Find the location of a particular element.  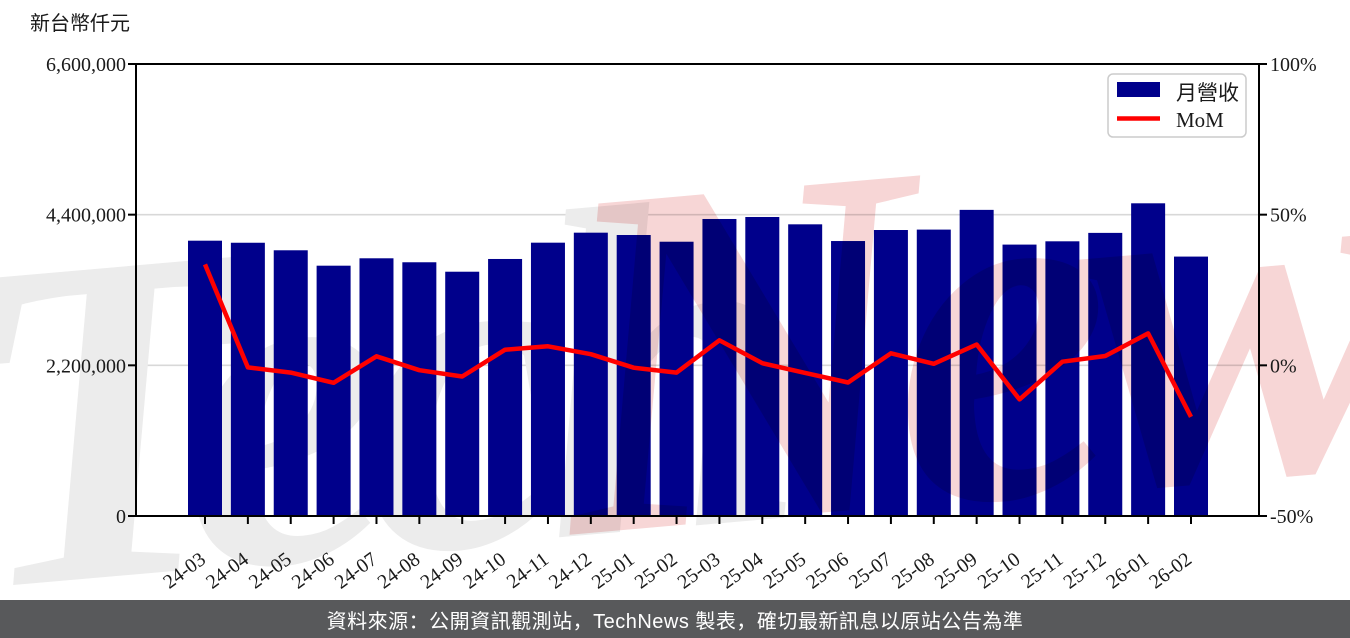

y-axis-tick-label: 2,200,000 is located at coordinates (86, 366).